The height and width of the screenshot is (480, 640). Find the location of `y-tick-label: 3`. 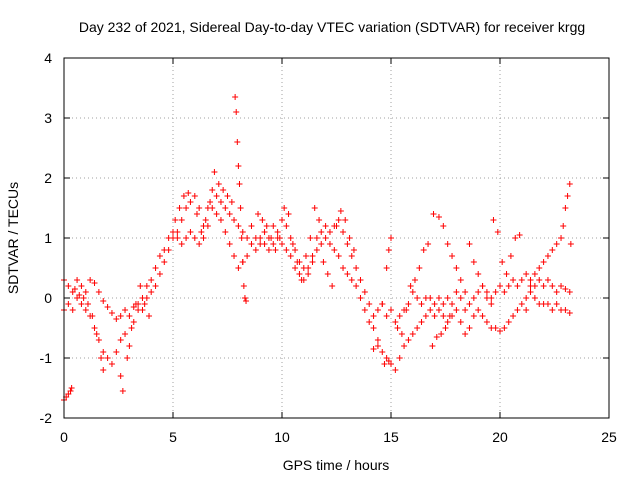

y-tick-label: 3 is located at coordinates (48, 118).